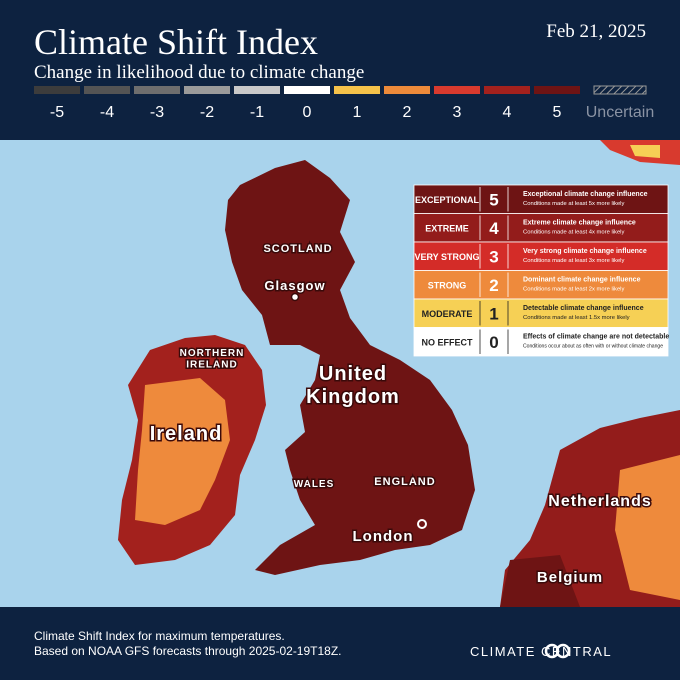  What do you see at coordinates (574, 261) in the screenshot?
I see `legend-detail: Conditions made at least 3x more likely` at bounding box center [574, 261].